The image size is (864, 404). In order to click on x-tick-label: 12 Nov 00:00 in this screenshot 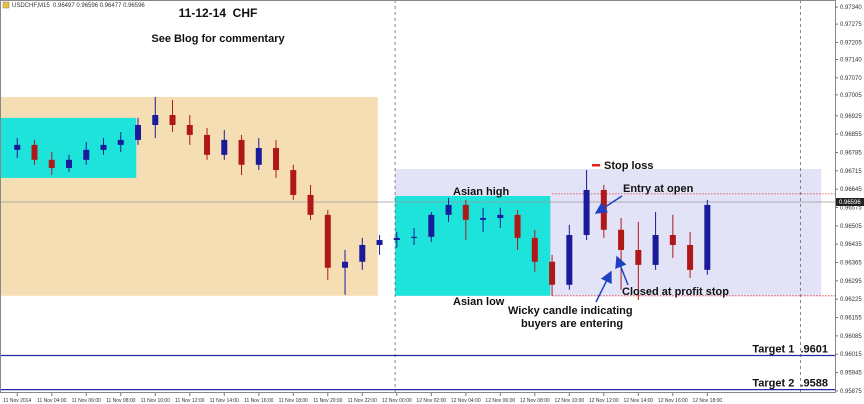, I will do `click(397, 401)`.